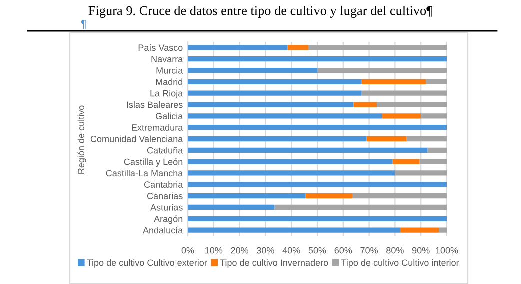  Describe the element at coordinates (291, 250) in the screenshot. I see `x-tick-label: 40%` at that location.